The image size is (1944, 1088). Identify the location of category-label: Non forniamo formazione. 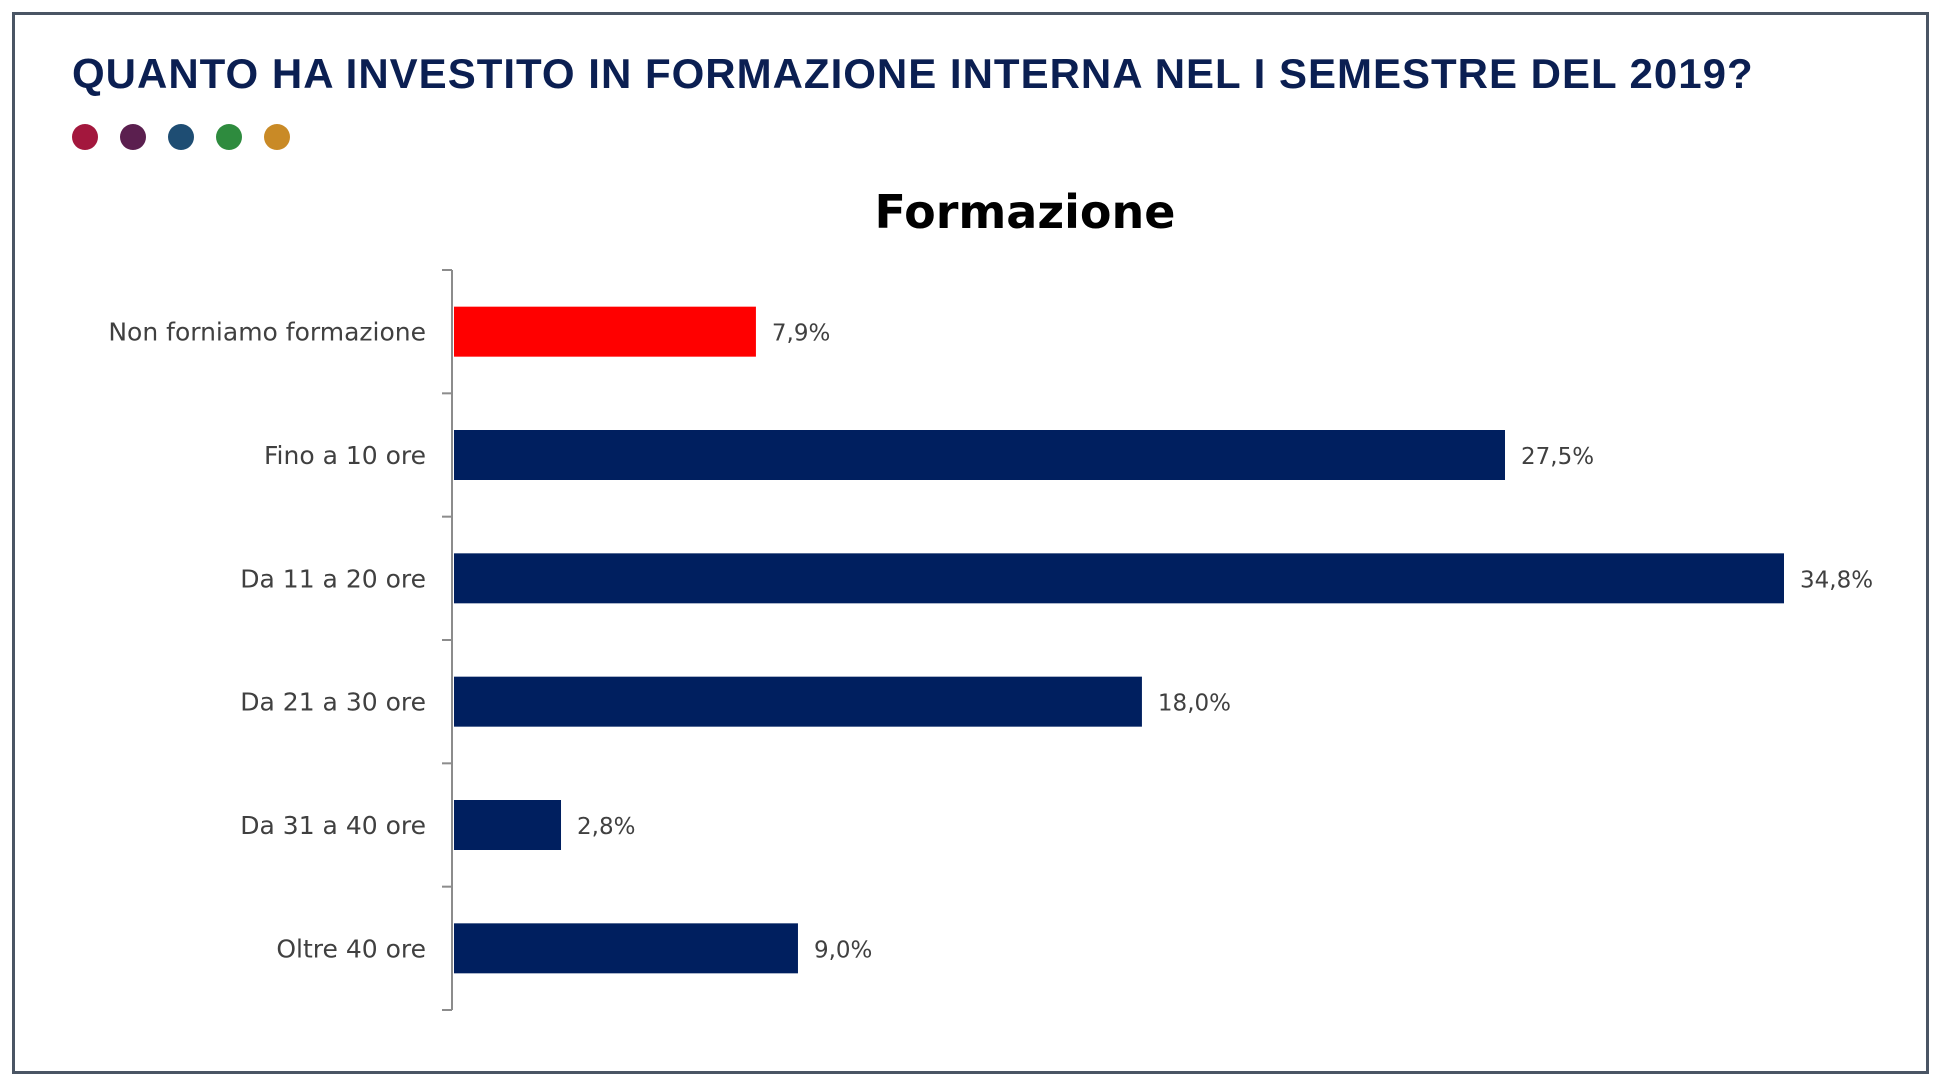
(267, 332).